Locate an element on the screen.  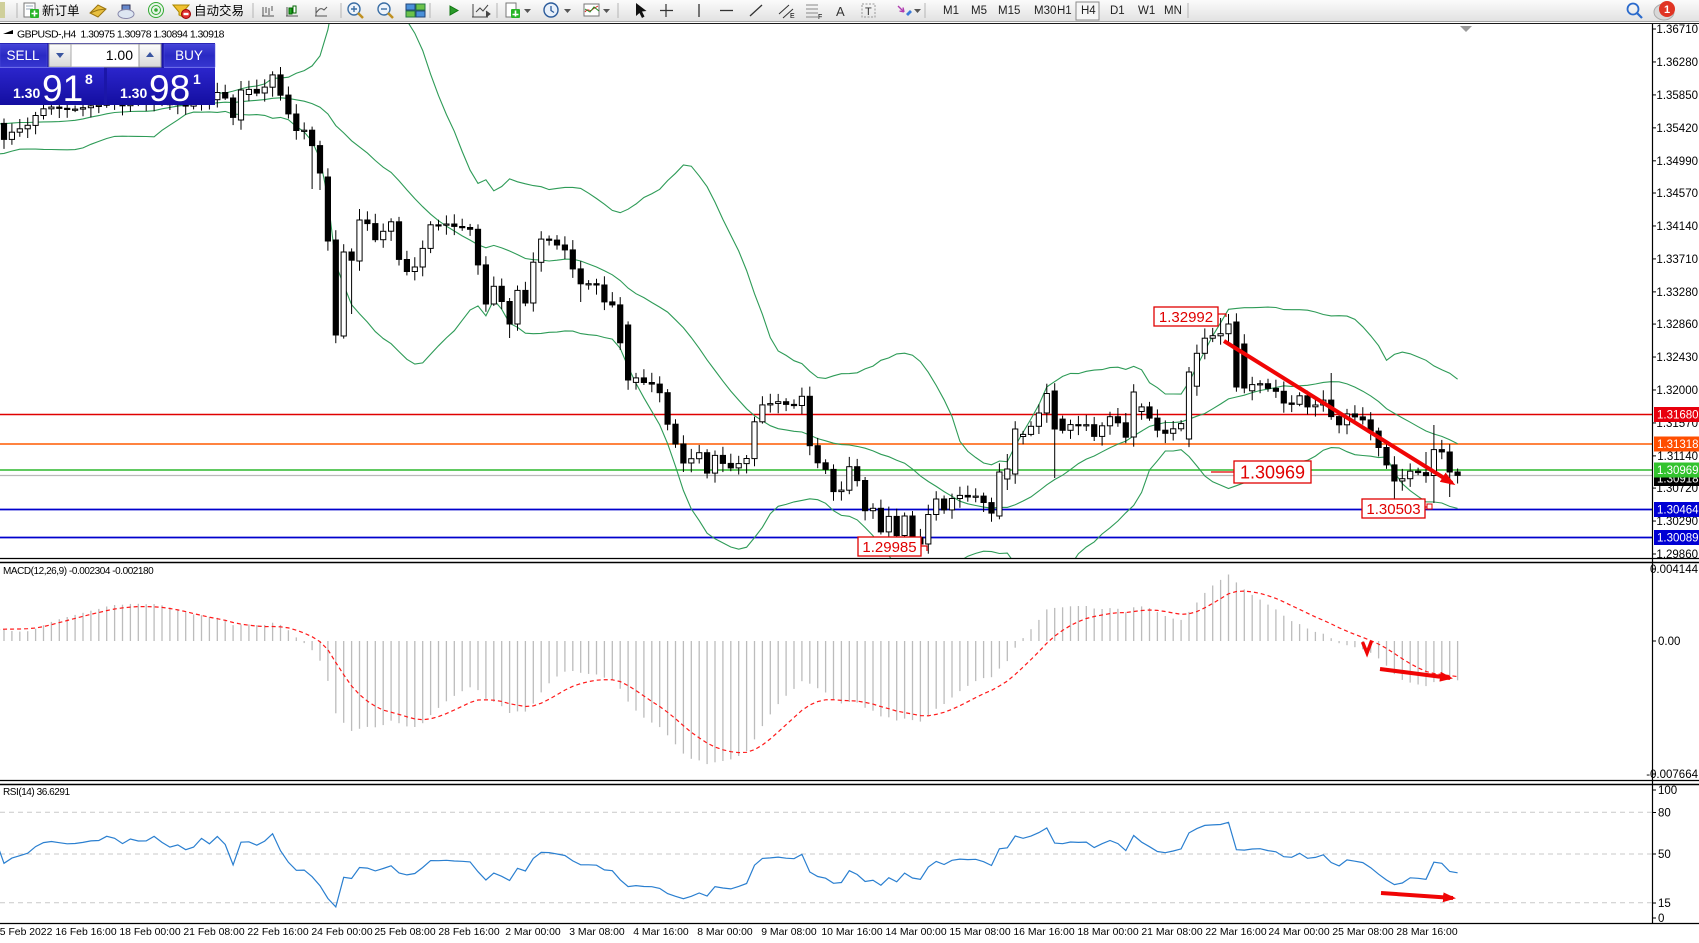
svg-text: 1.30089 is located at coordinates (1678, 539).